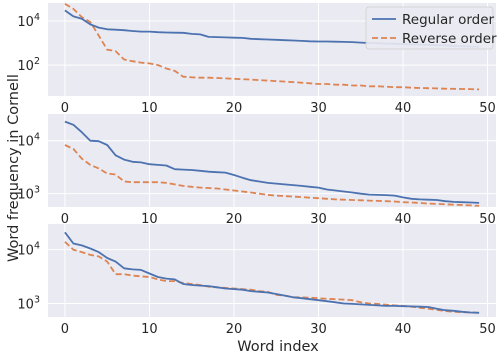 This screenshot has height=358, width=502. I want to click on series-reverse-order, so click(272, 175).